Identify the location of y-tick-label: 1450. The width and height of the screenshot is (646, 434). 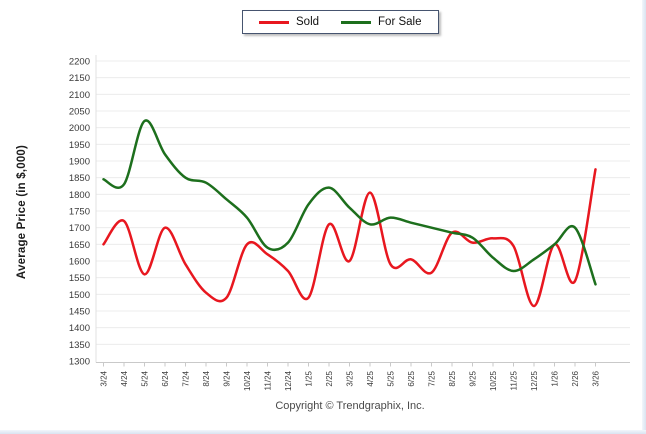
(79, 312).